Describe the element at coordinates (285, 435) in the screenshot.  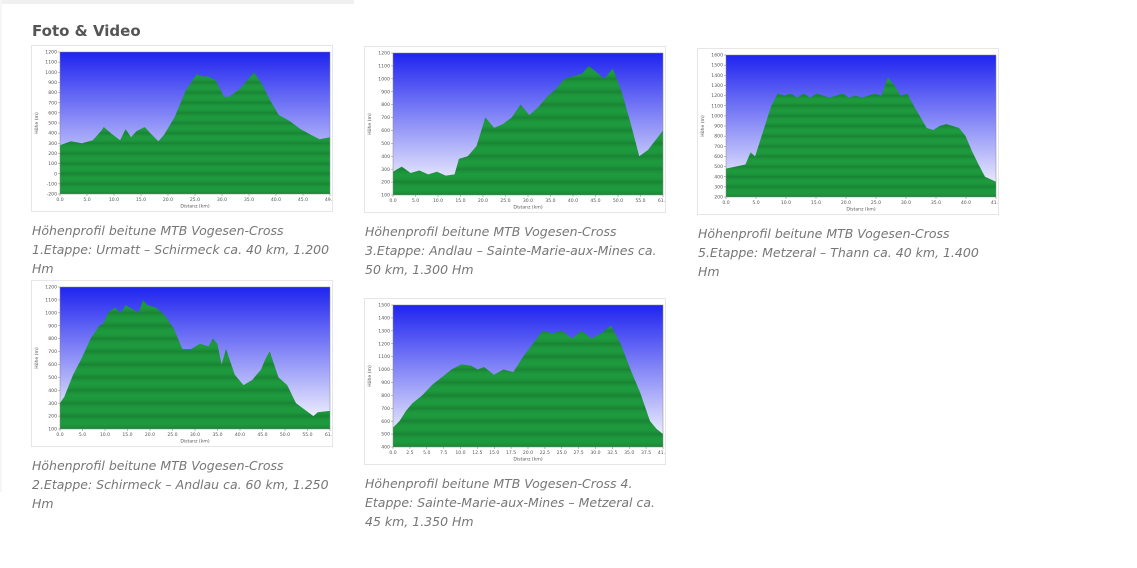
I see `x-tick-label: 50.0` at that location.